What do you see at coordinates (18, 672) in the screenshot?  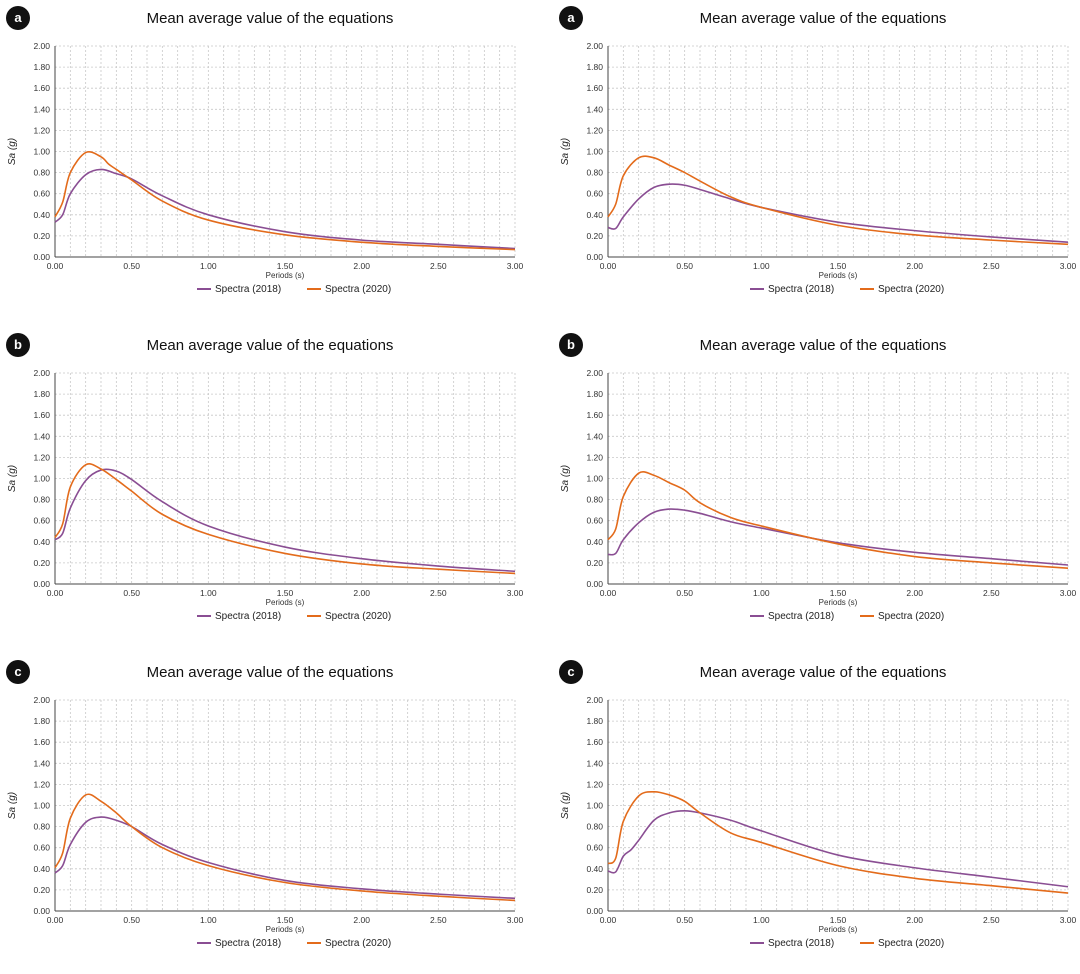 I see `panel-label-badge: c` at bounding box center [18, 672].